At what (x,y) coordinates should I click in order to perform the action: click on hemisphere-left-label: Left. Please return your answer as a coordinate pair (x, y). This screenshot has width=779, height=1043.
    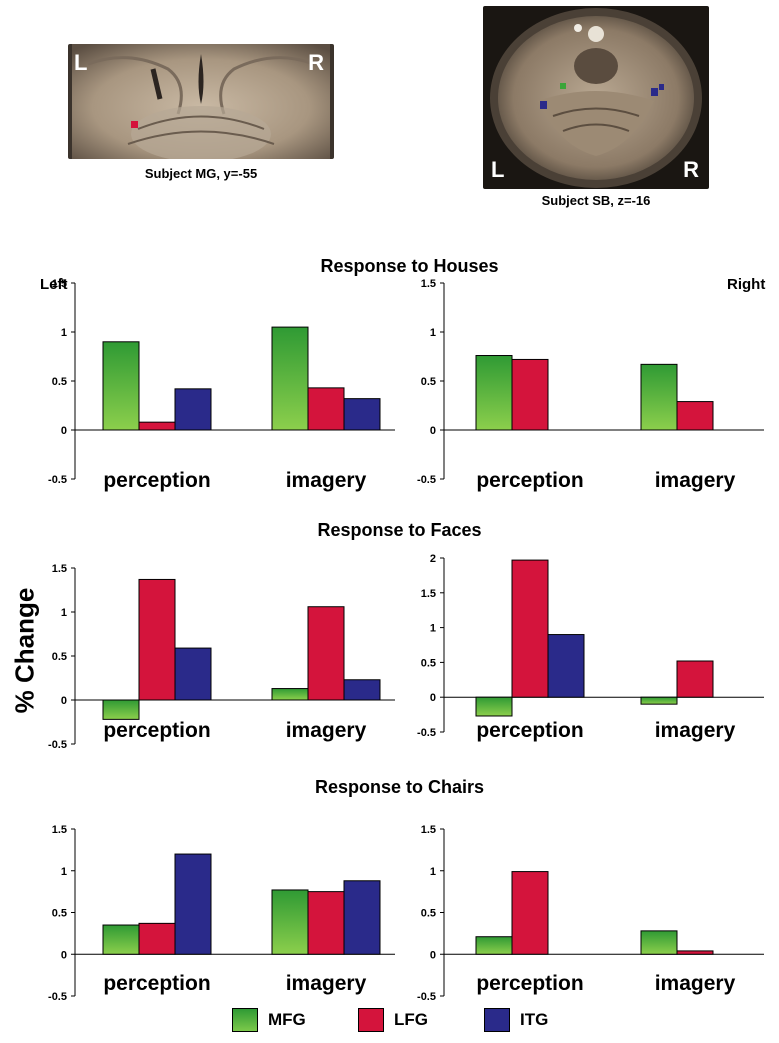
    Looking at the image, I should click on (54, 284).